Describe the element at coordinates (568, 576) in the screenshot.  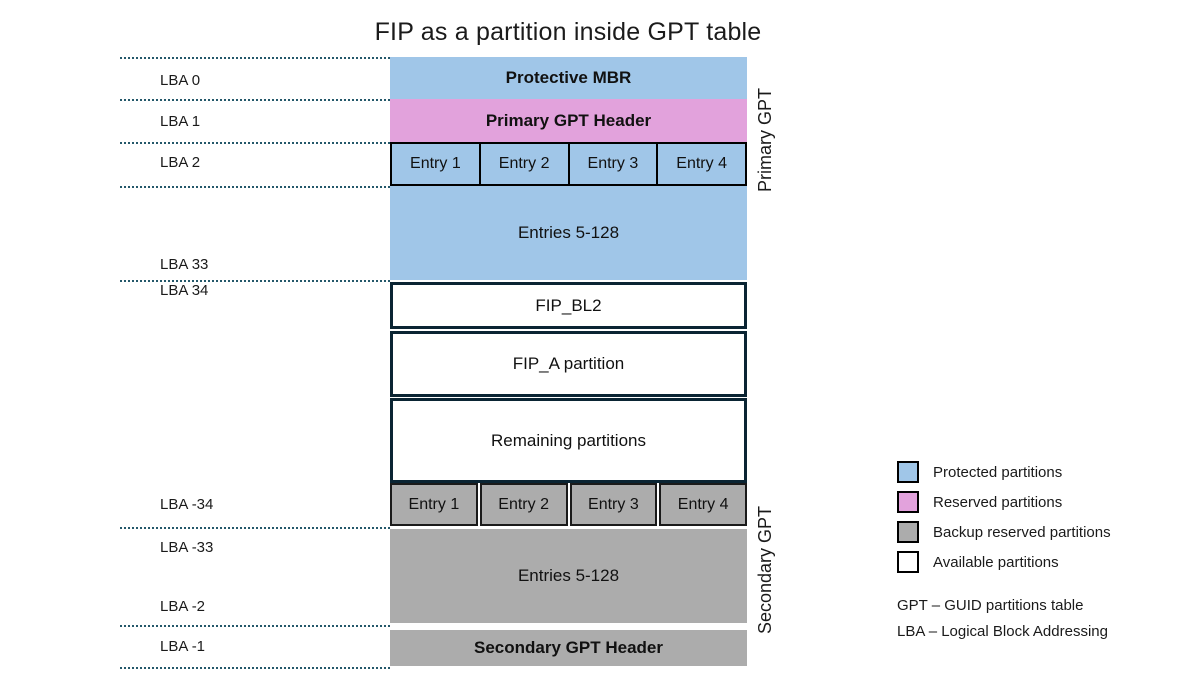
I see `block-secondary-entries-5-128: Entries 5-128` at that location.